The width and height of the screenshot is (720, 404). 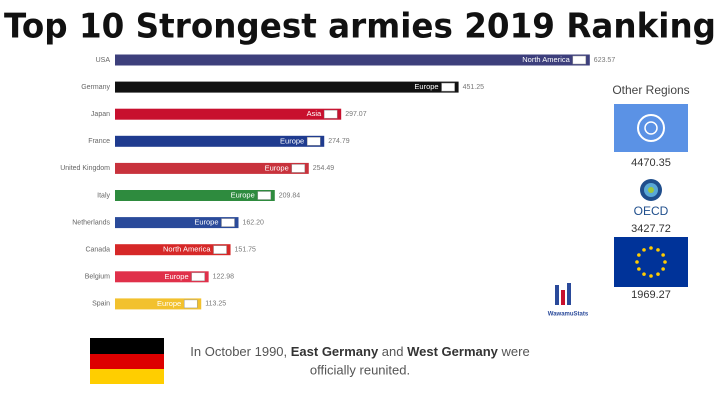 I want to click on value-label: 162.20, so click(x=254, y=222).